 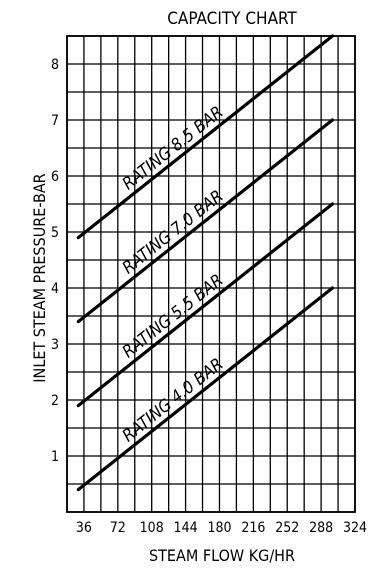 I want to click on x-tick-label: 252, so click(x=287, y=528).